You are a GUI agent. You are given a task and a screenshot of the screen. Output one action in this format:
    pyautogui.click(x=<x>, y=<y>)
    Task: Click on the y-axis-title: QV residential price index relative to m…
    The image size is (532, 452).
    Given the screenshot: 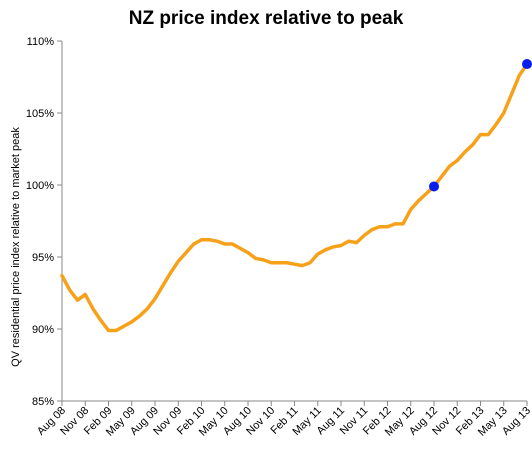 What is the action you would take?
    pyautogui.click(x=16, y=247)
    